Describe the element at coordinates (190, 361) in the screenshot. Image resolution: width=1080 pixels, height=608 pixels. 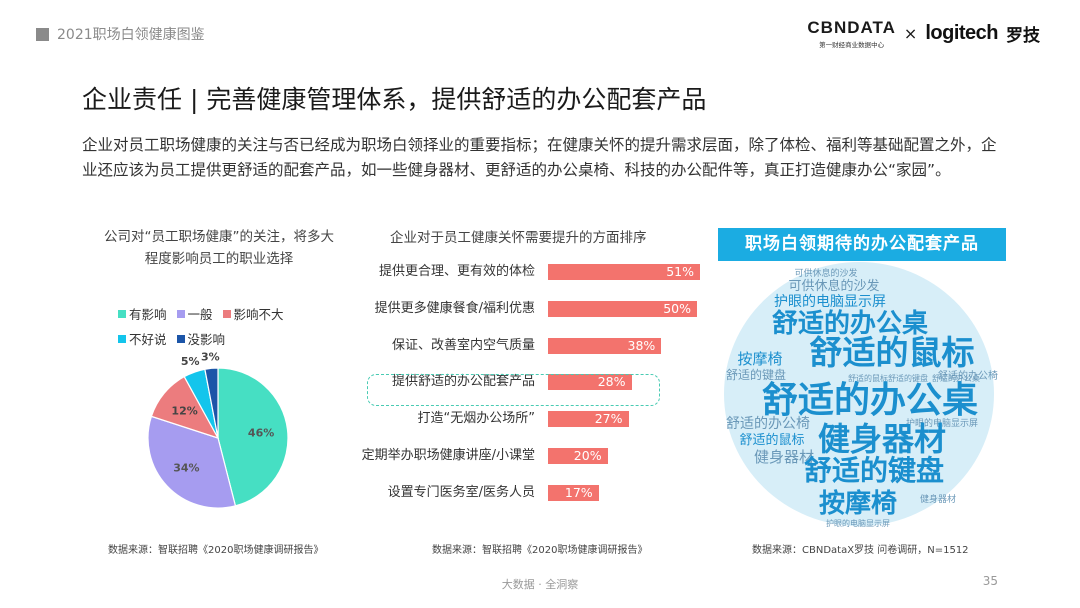
I see `pie-data-label: 5%` at that location.